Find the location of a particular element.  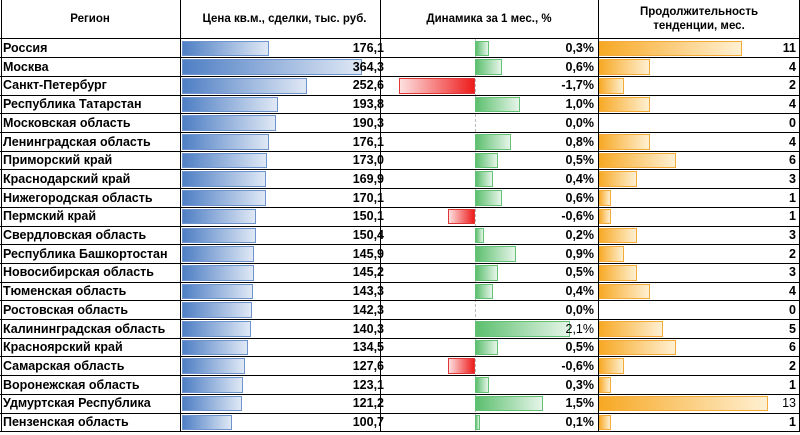

price-value: 364,3 is located at coordinates (368, 66).